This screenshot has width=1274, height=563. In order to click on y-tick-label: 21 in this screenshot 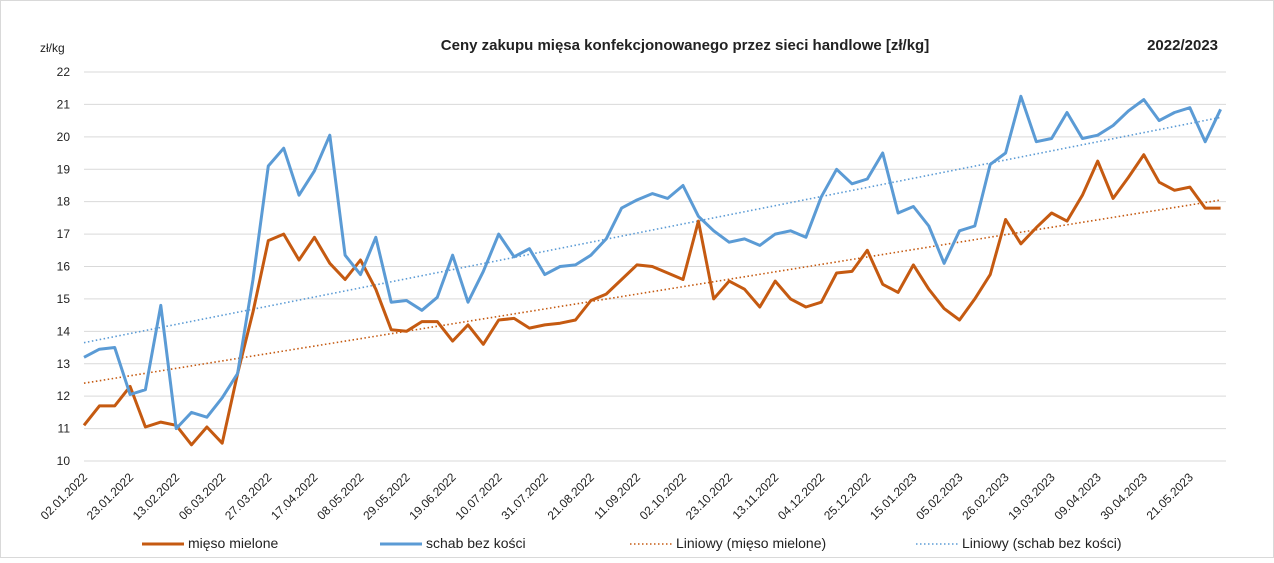, I will do `click(64, 104)`.